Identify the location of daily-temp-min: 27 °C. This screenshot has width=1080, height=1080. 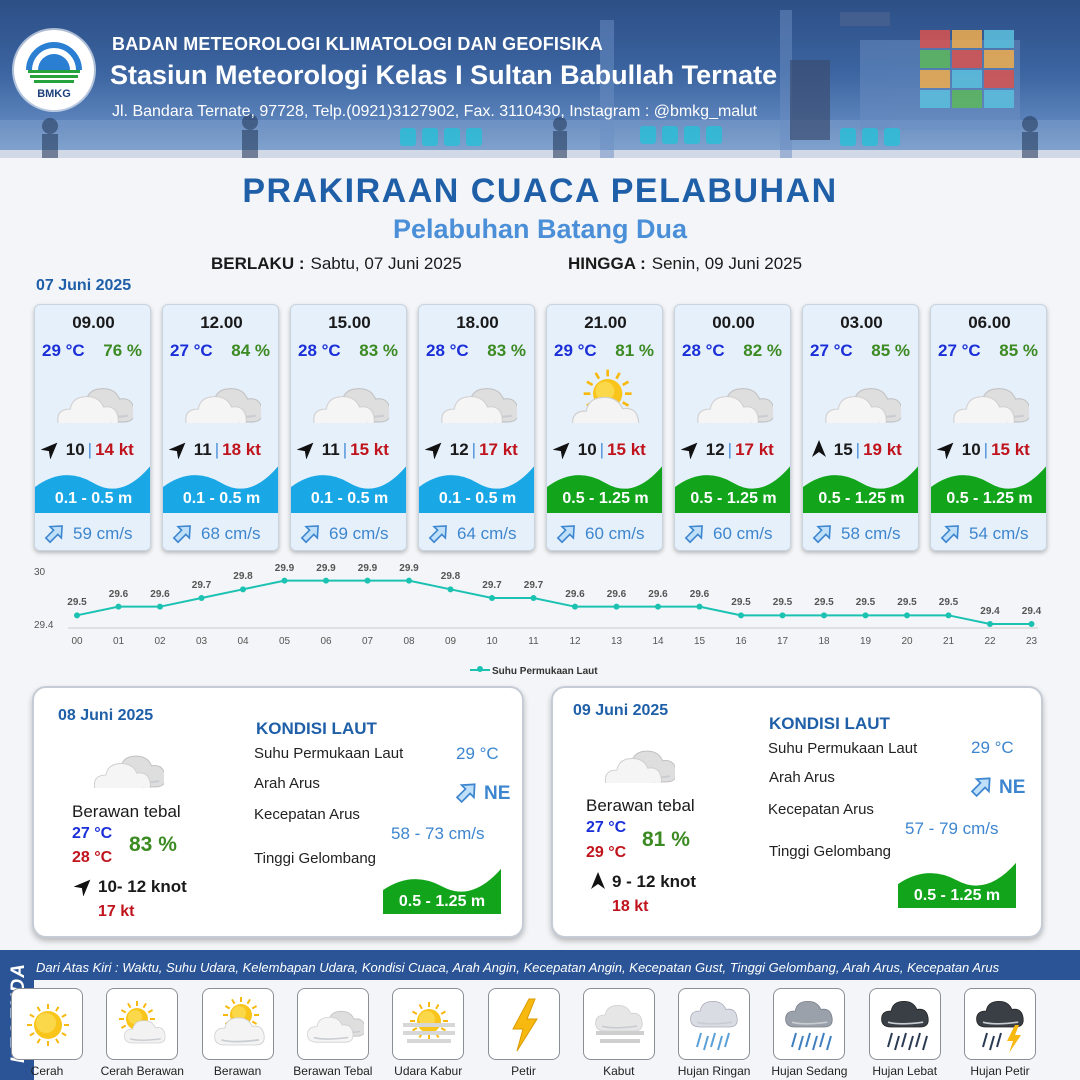
(92, 833).